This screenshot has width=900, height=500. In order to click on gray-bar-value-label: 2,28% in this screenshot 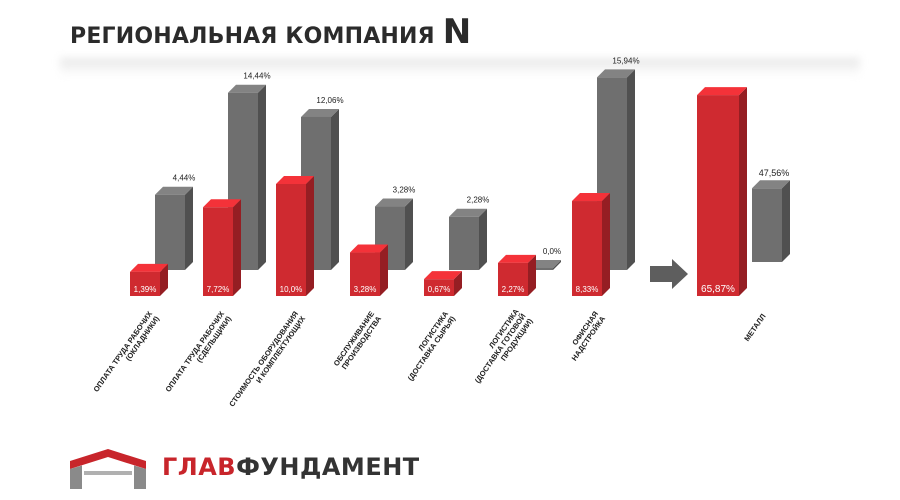, I will do `click(478, 200)`.